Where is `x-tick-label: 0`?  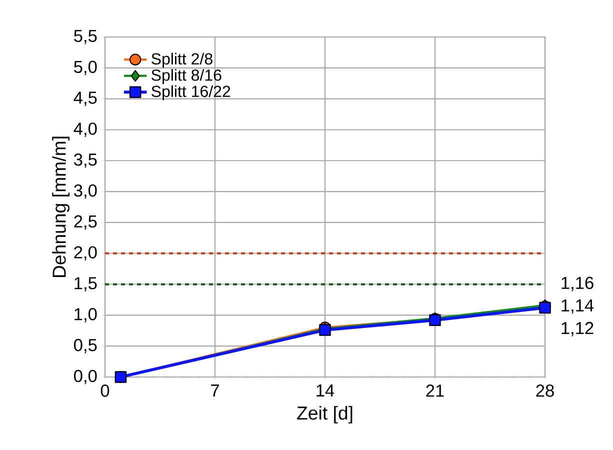
x-tick-label: 0 is located at coordinates (105, 390).